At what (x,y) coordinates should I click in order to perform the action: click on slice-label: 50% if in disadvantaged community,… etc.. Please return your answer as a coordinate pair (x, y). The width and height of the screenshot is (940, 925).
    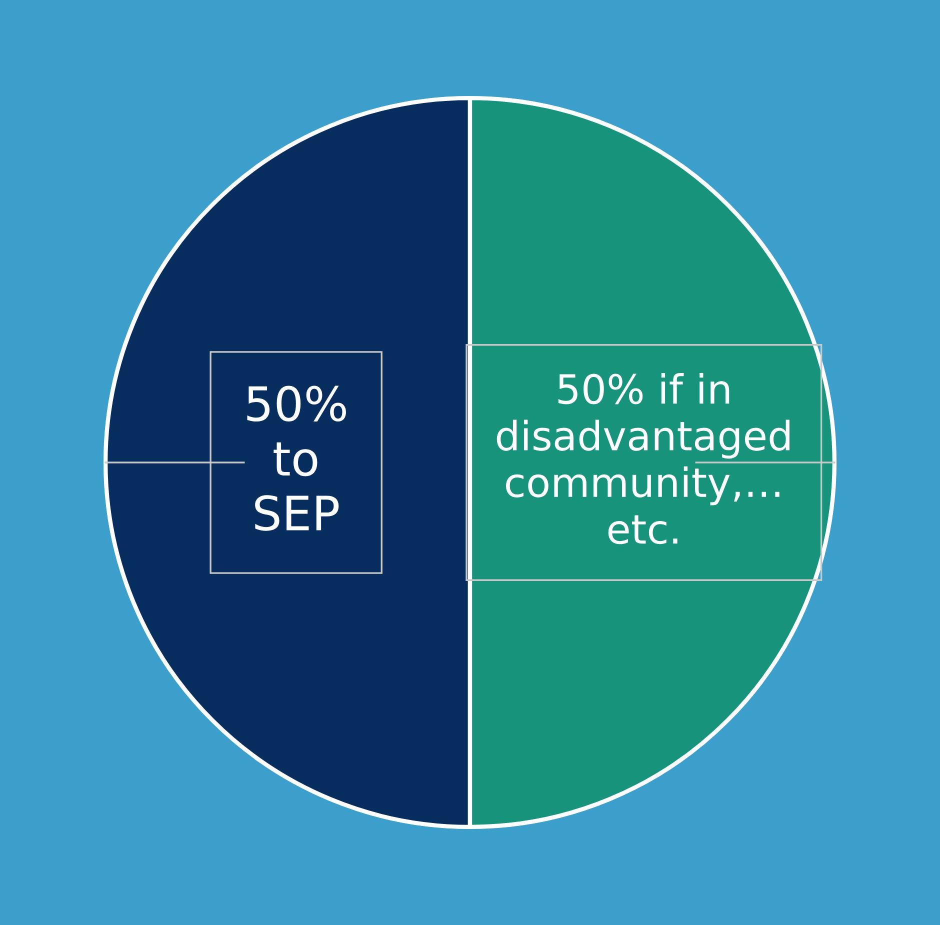
    Looking at the image, I should click on (643, 458).